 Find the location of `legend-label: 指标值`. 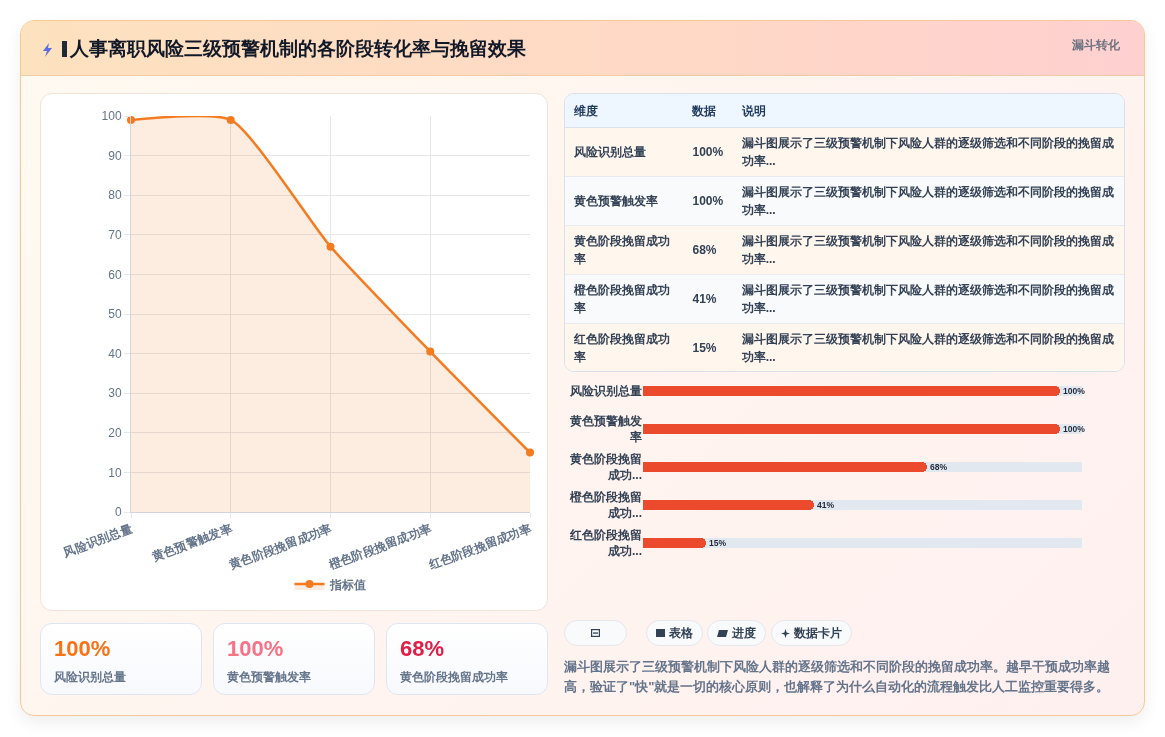

legend-label: 指标值 is located at coordinates (347, 584).